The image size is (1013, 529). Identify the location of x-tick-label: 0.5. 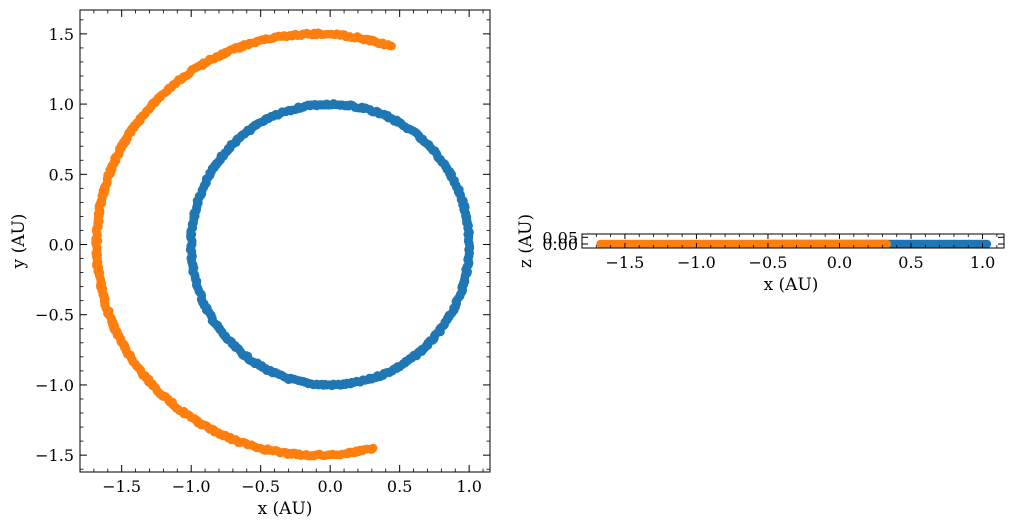
(399, 486).